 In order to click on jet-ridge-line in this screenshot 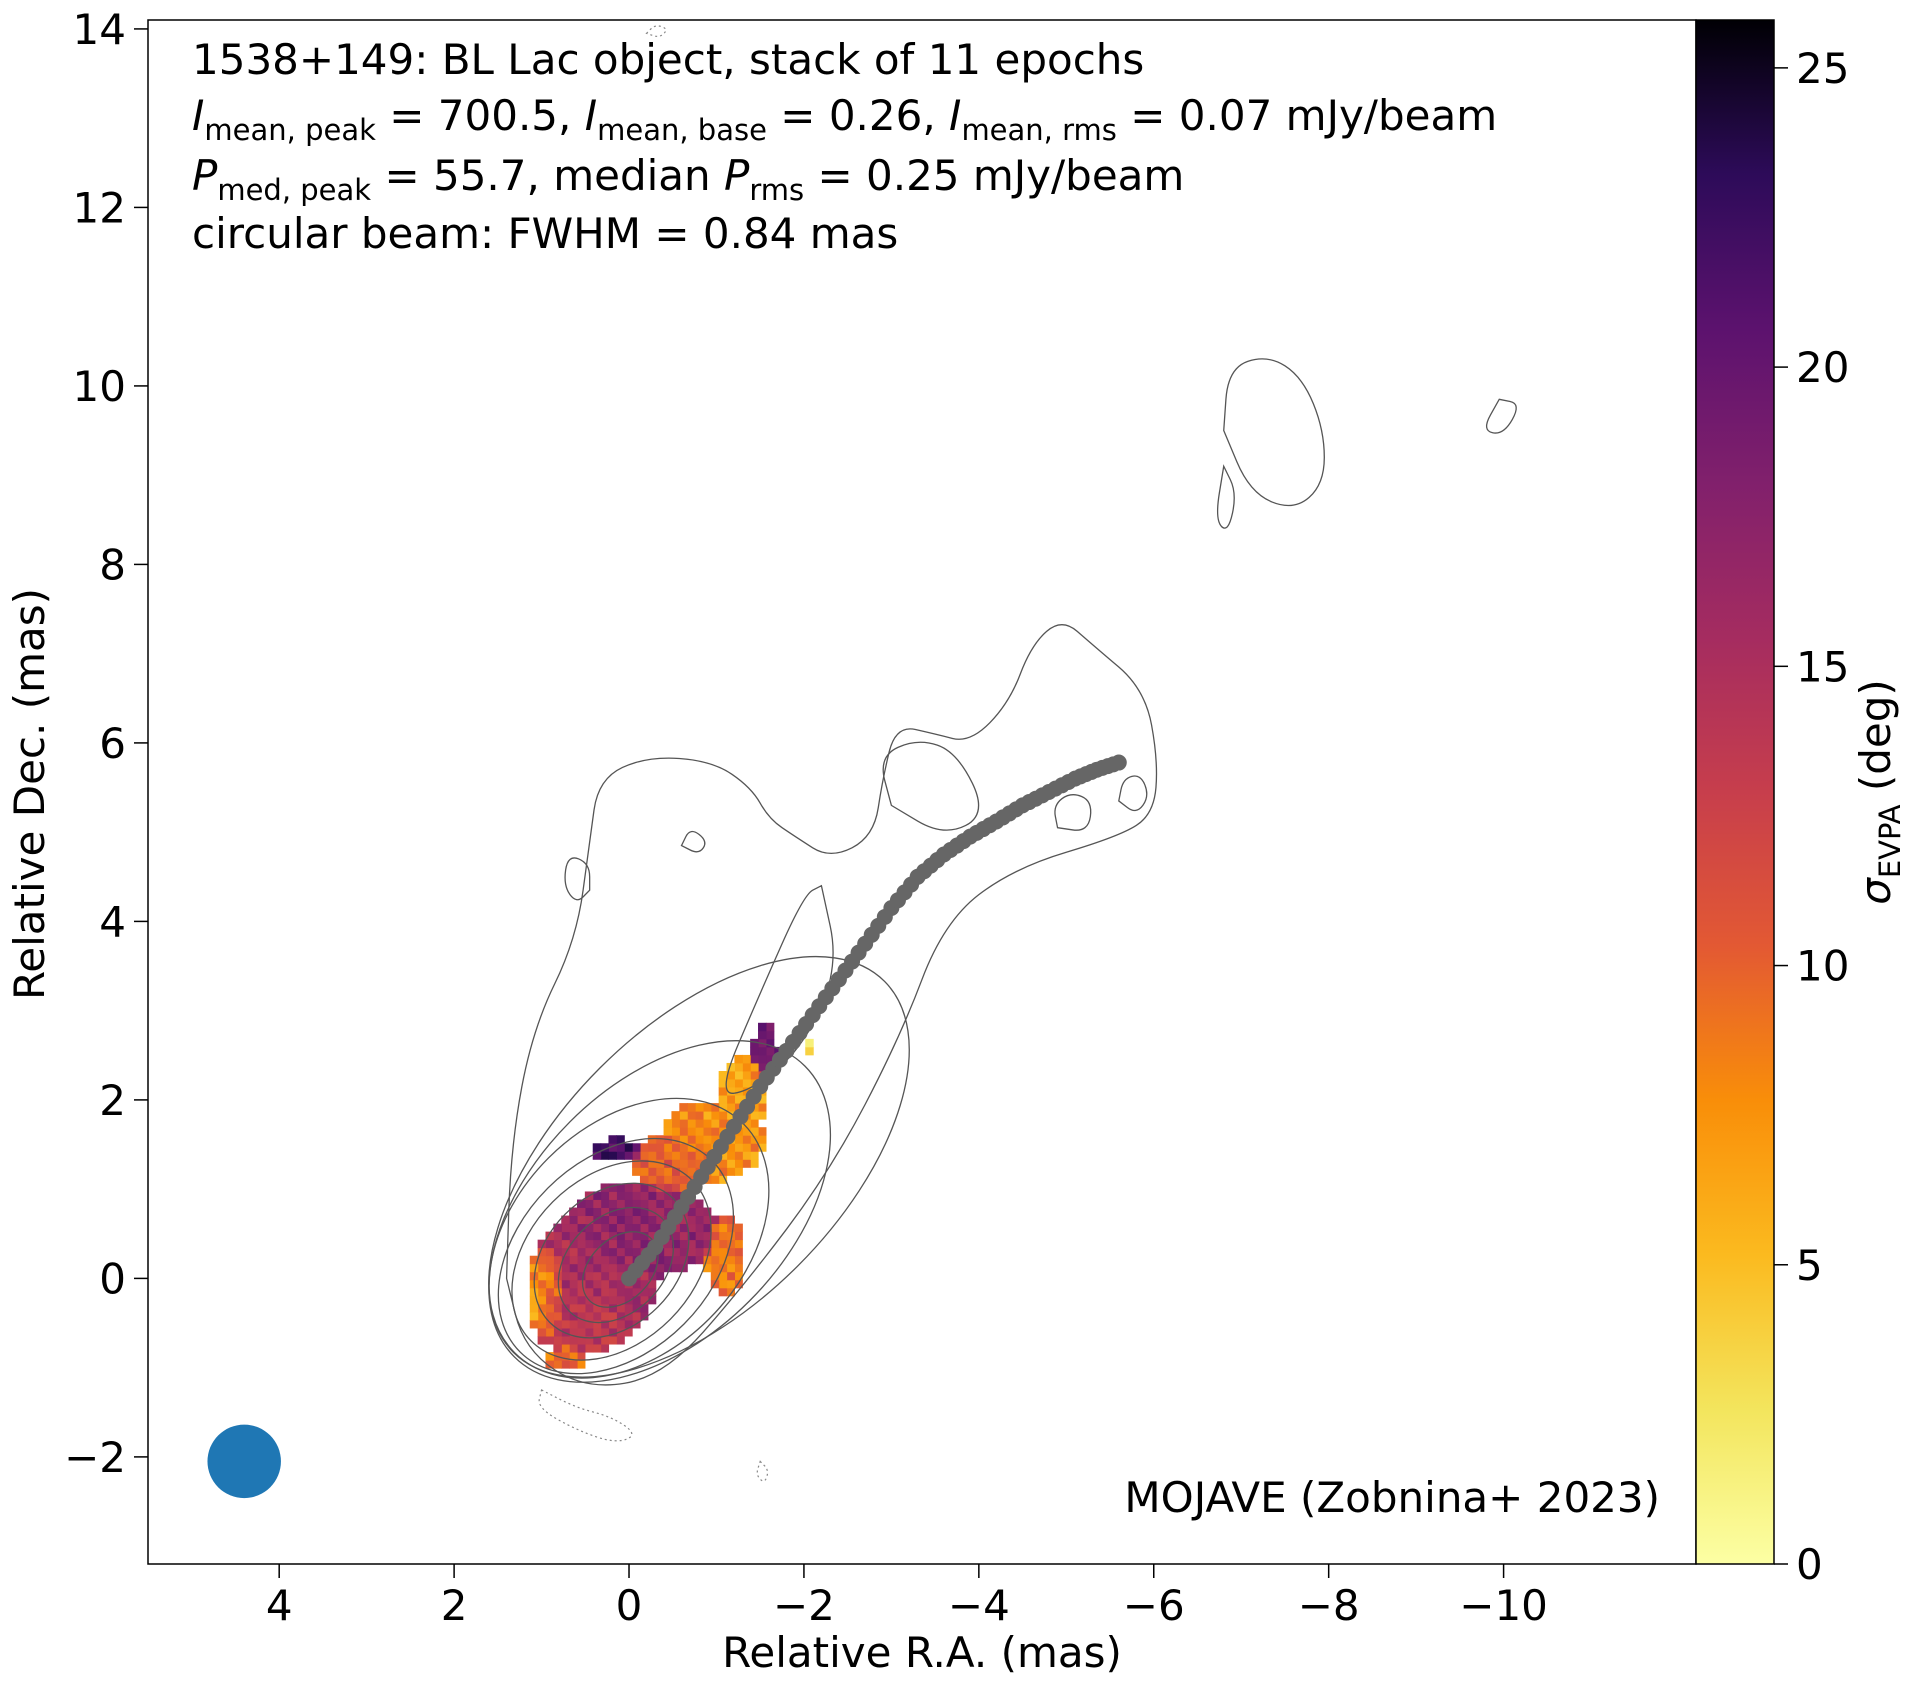, I will do `click(874, 1020)`.